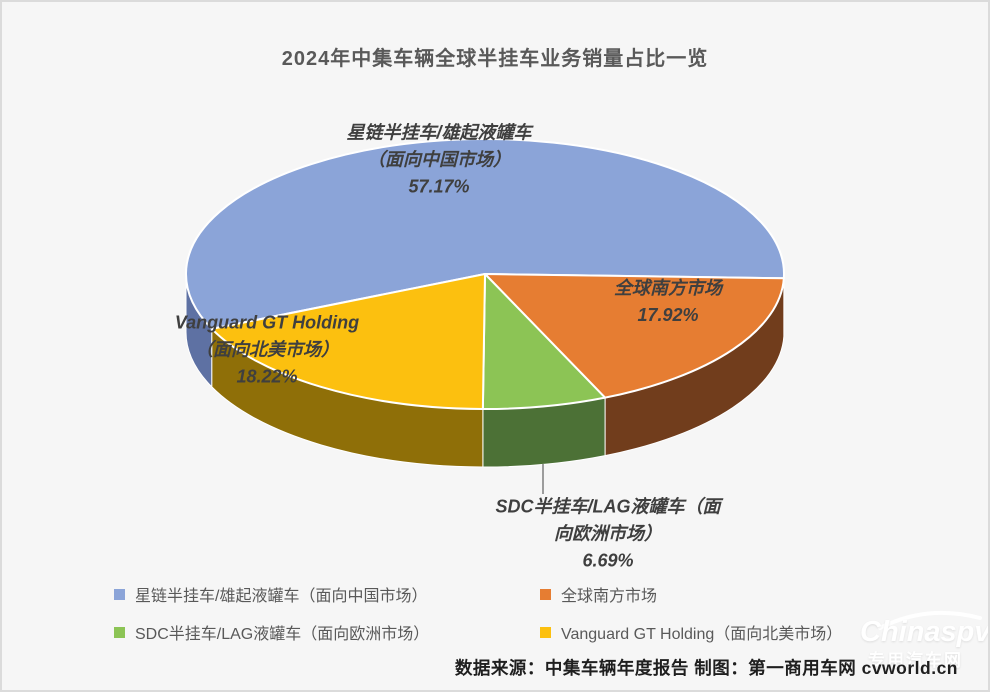 The image size is (990, 692). I want to click on legend-item-3: Vanguard GT Holding（面向北美市场）, so click(744, 632).